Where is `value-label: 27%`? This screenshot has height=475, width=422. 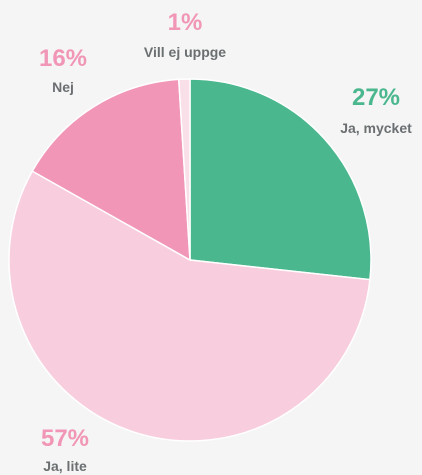 value-label: 27% is located at coordinates (376, 97).